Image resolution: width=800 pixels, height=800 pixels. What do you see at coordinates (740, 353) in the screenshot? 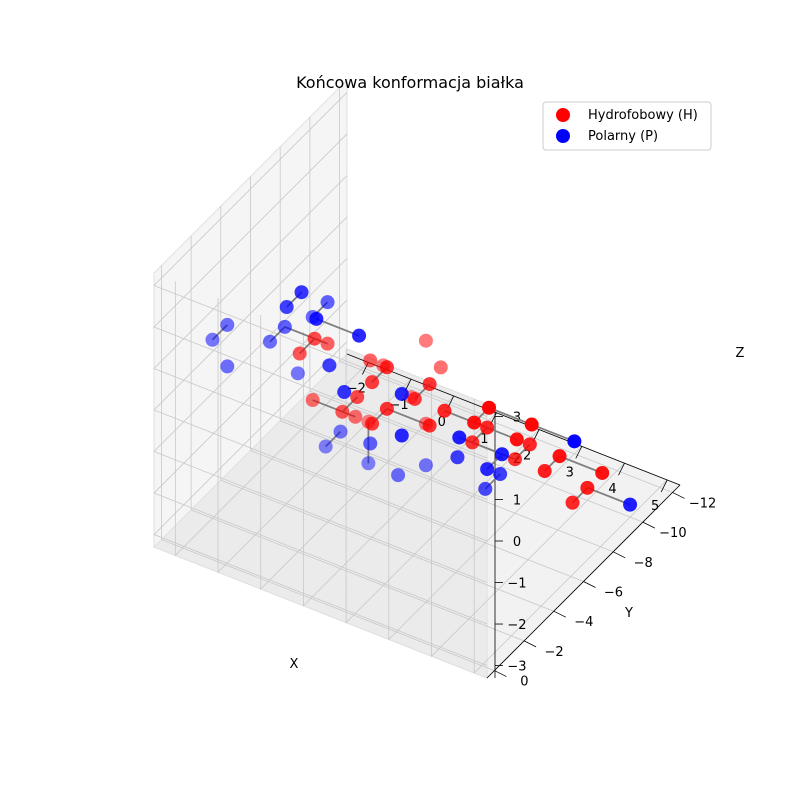
I see `z-axis-label: Z` at bounding box center [740, 353].